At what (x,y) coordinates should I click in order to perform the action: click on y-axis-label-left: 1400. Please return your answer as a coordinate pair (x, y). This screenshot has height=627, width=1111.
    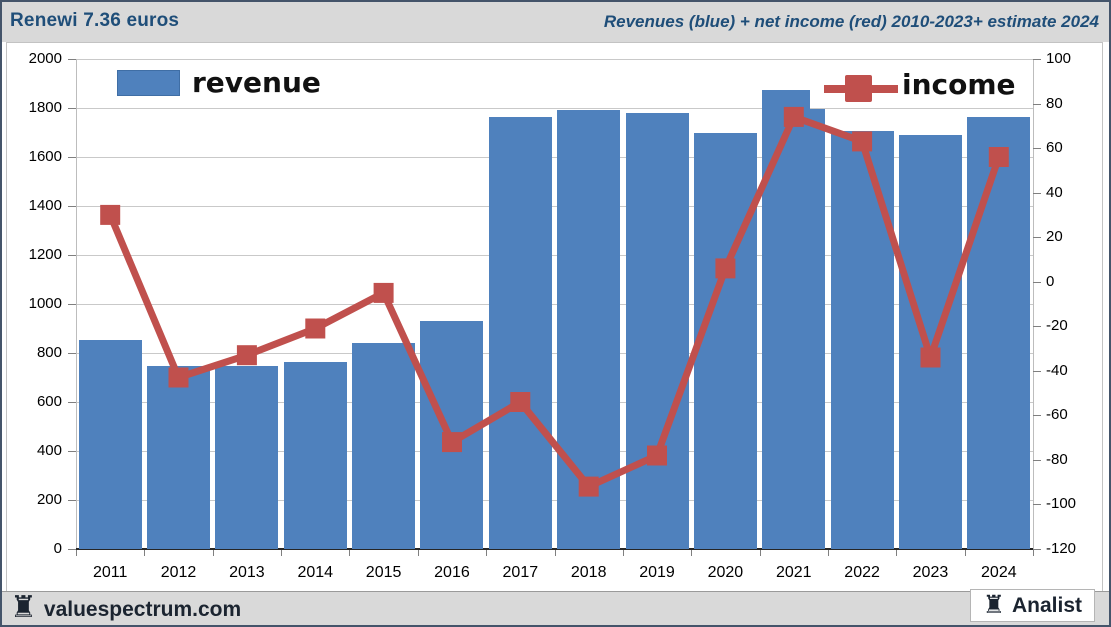
    Looking at the image, I should click on (45, 205).